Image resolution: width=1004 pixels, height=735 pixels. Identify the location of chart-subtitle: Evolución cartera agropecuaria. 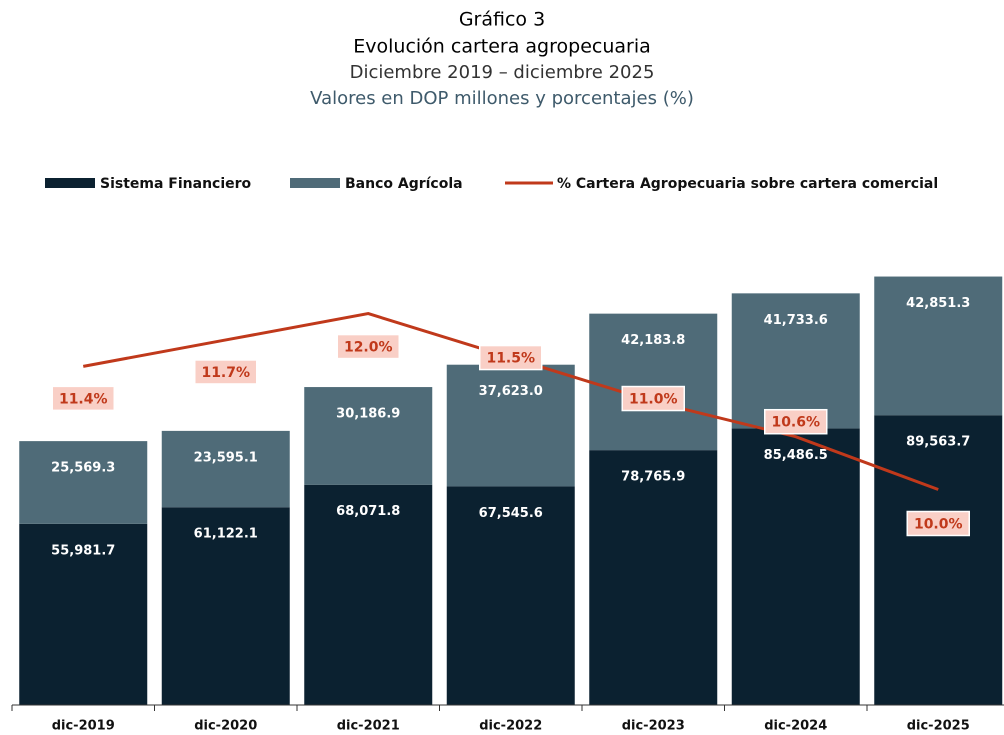
(502, 47).